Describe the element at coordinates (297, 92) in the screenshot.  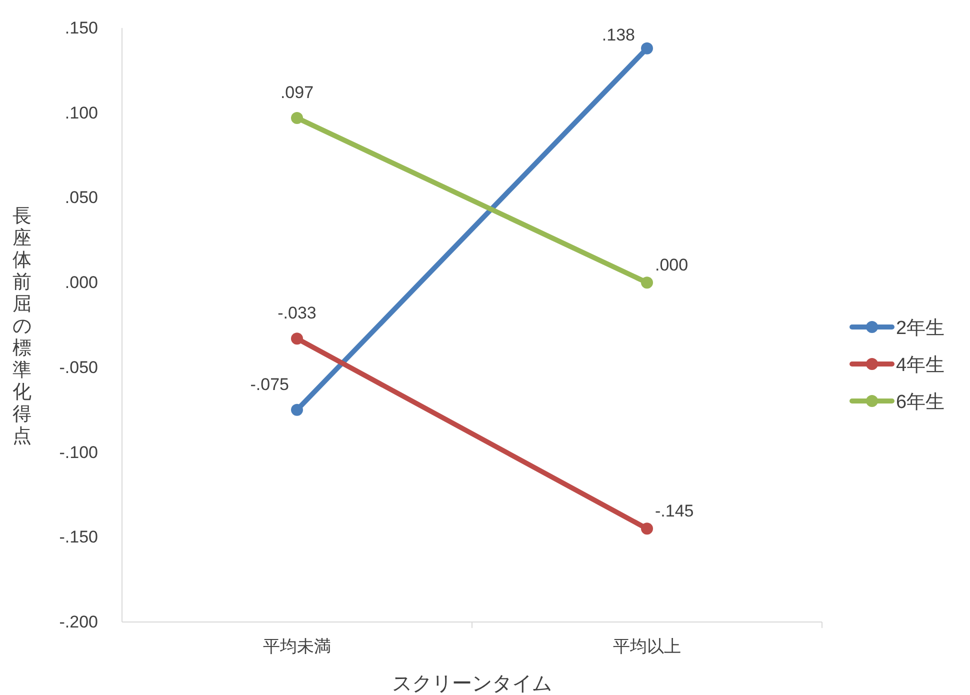
I see `data-label: .097` at that location.